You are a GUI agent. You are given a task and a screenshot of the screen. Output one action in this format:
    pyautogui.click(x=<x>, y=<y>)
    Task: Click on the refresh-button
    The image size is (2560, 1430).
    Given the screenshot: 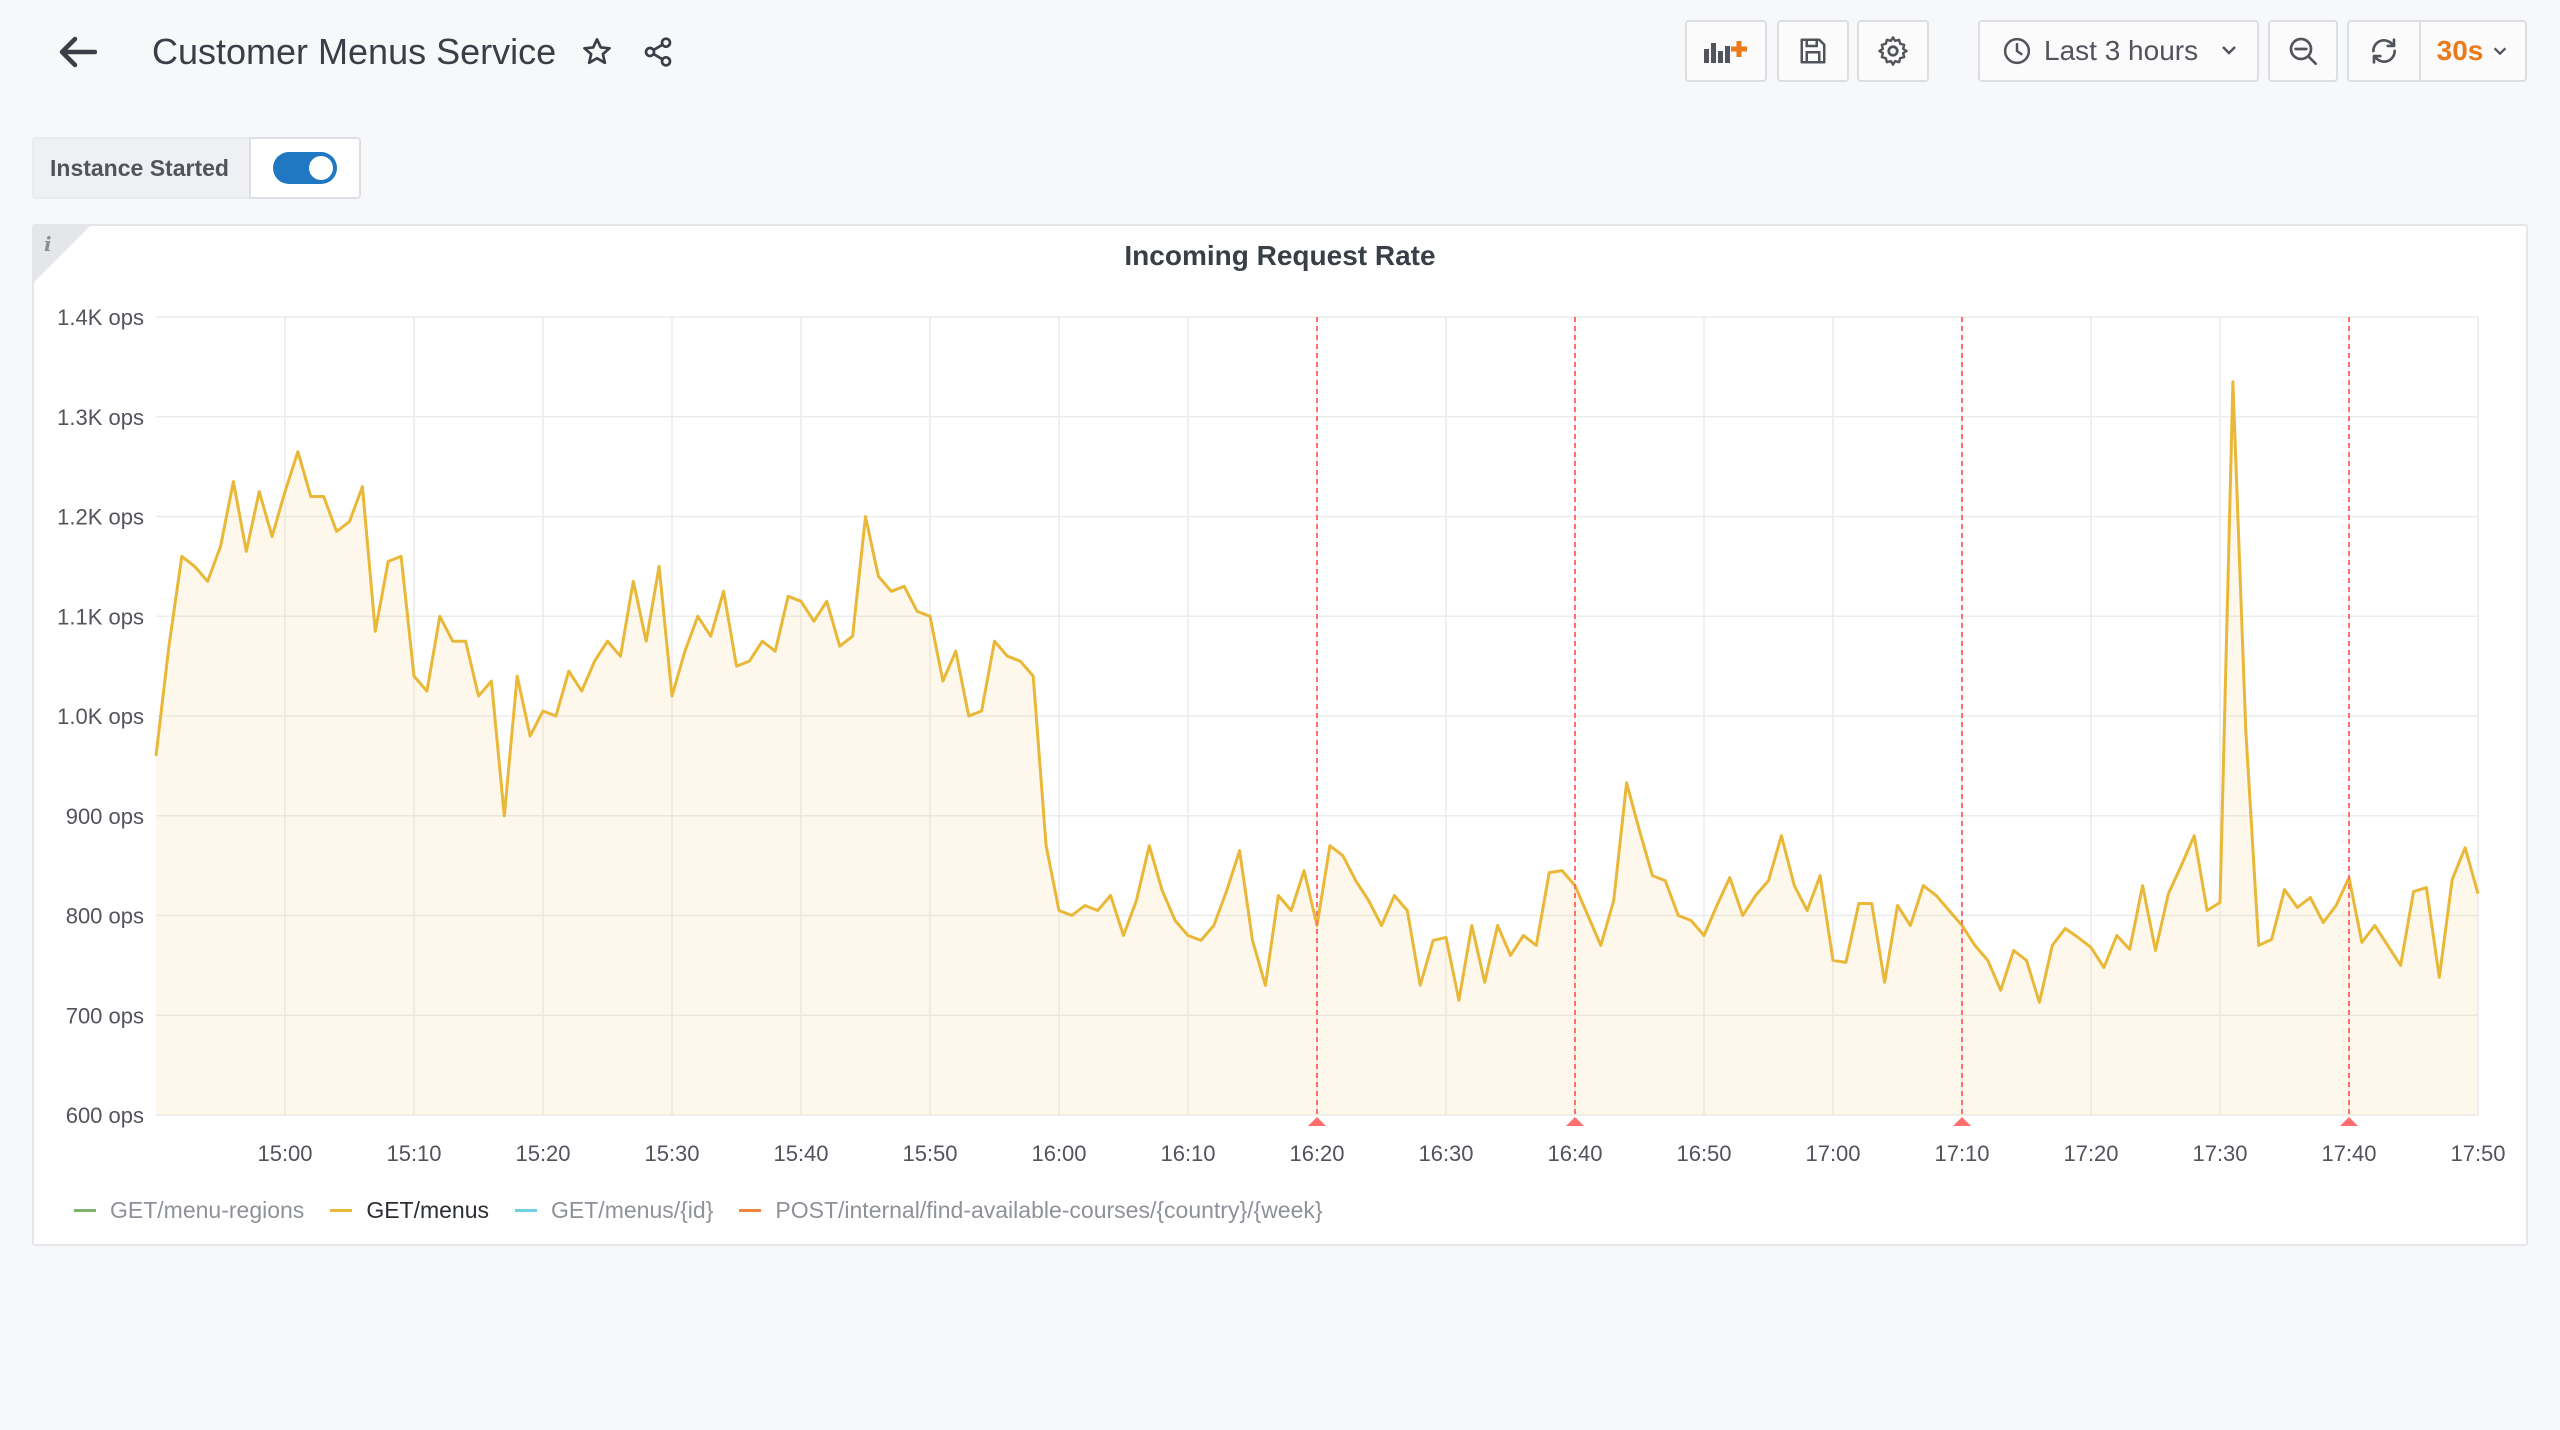 What is the action you would take?
    pyautogui.click(x=2385, y=51)
    